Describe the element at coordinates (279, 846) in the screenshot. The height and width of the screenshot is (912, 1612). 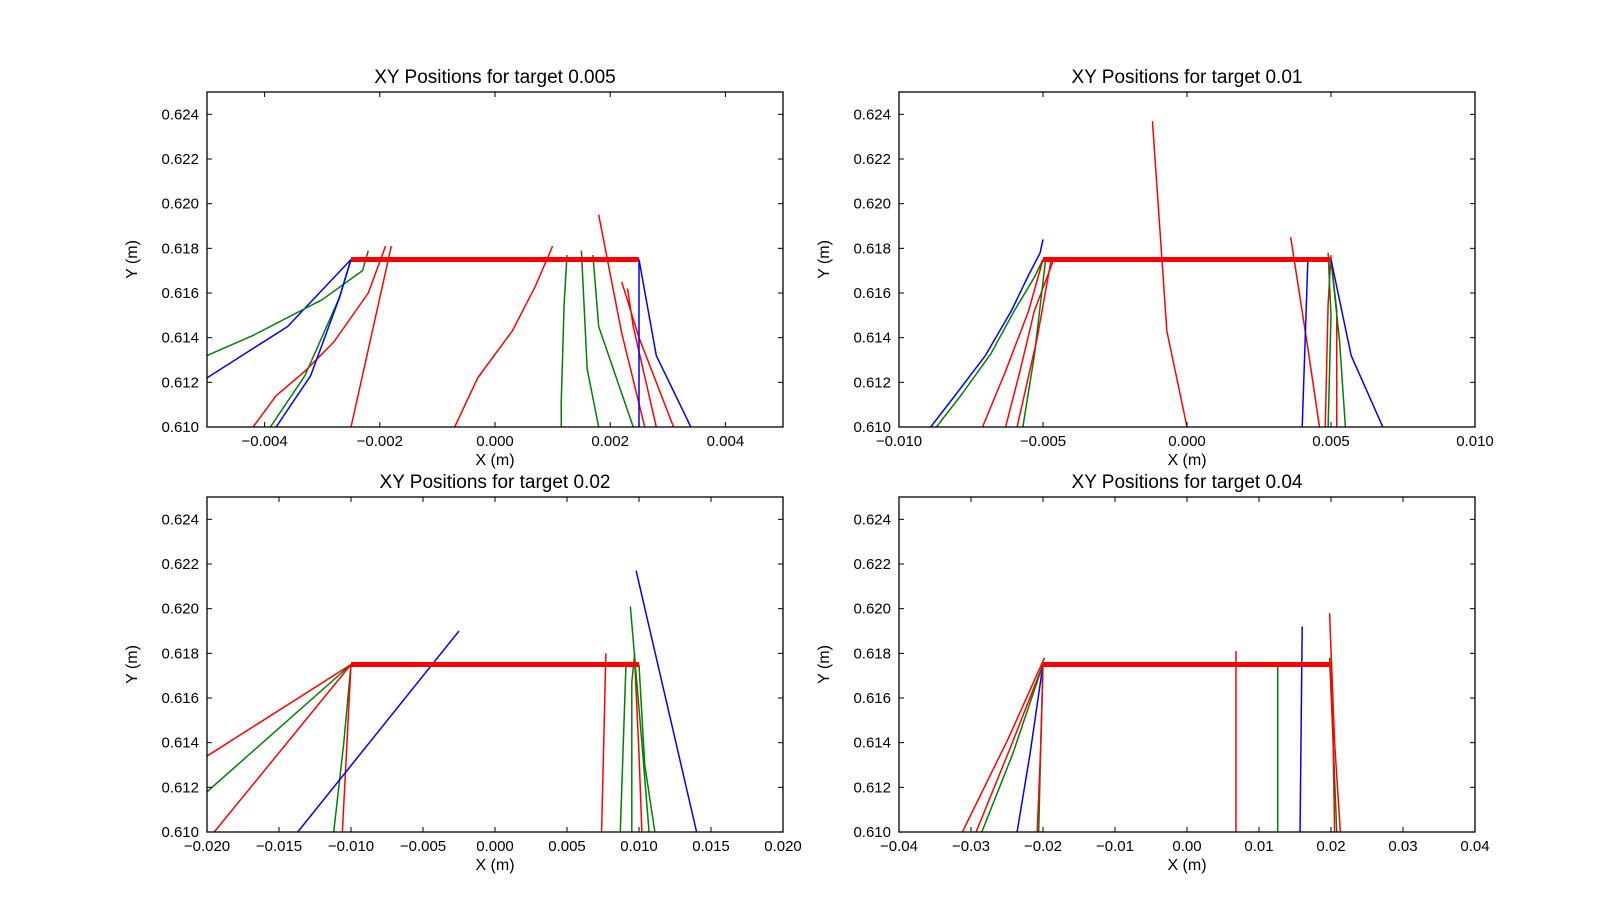
I see `x-tick-label: −0.015` at that location.